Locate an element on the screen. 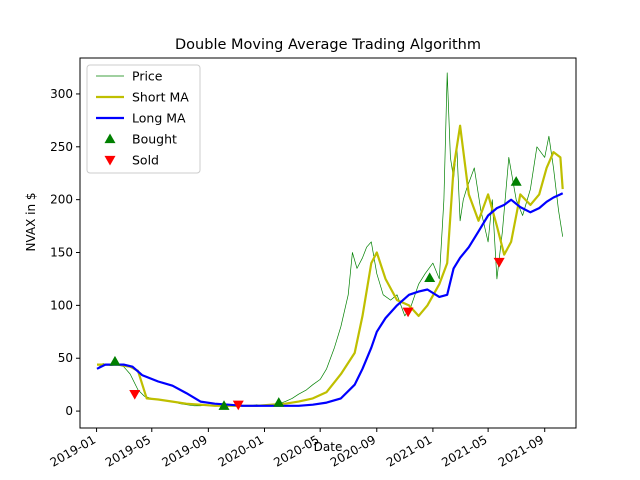 This screenshot has height=480, width=640. y-tick-label: 200 is located at coordinates (61, 200).